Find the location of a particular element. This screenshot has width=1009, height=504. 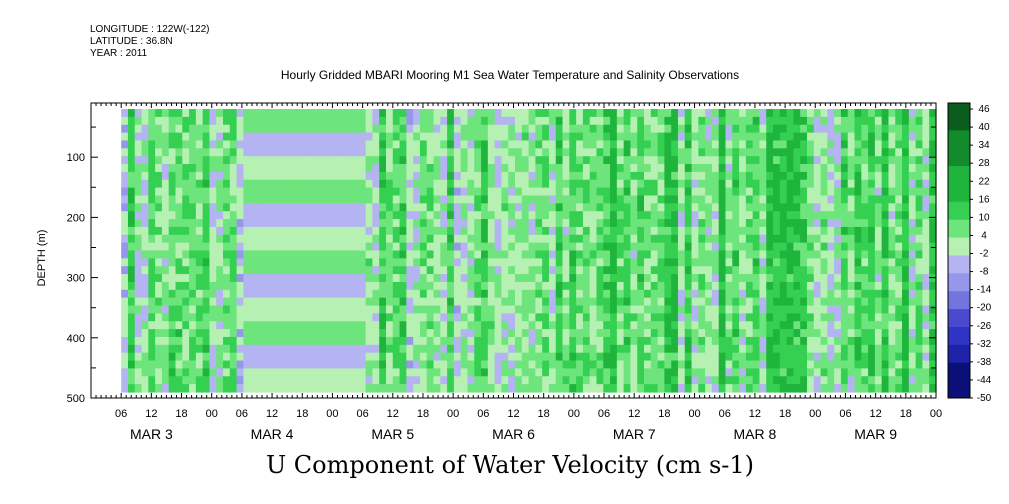

x-day-label: MAR 6 is located at coordinates (513, 434).